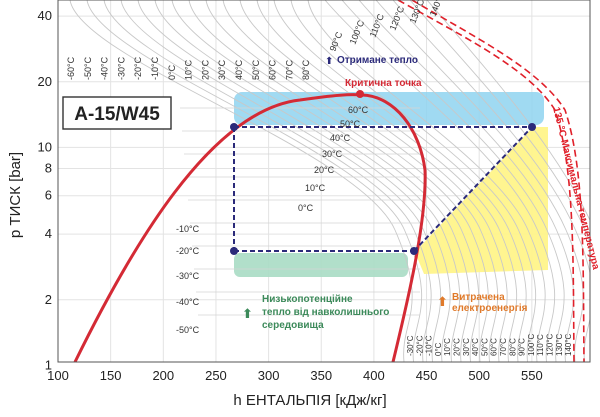 This screenshot has height=417, width=600. Describe the element at coordinates (155, 68) in the screenshot. I see `isotherm-top-label: -10°C` at that location.